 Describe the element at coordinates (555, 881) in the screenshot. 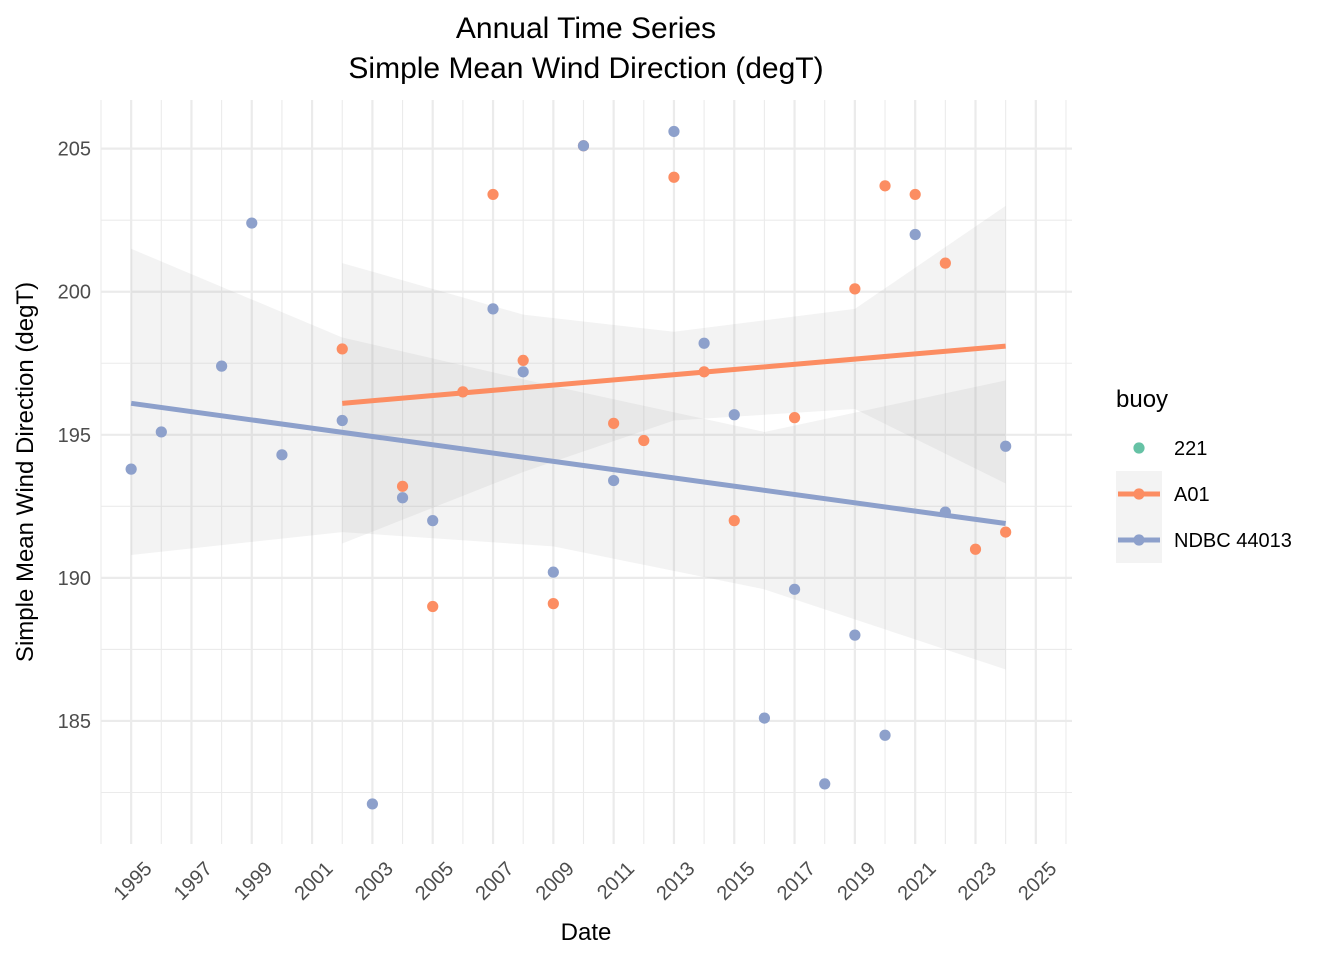

I see `x-tick-label: 2009` at that location.